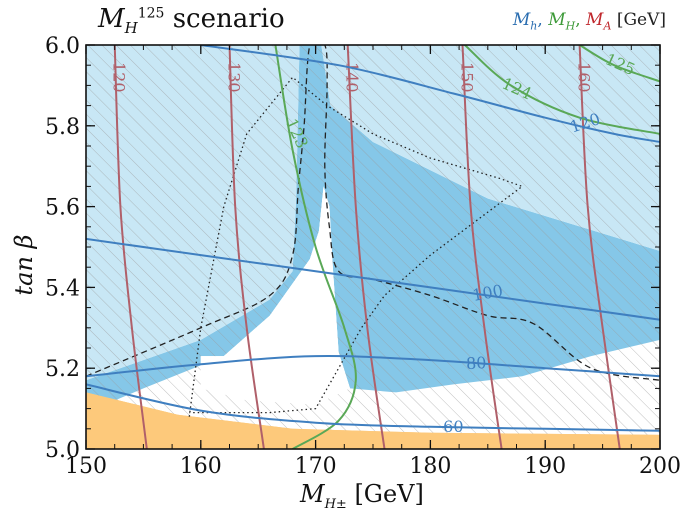  I want to click on mh-label-80: 80, so click(476, 363).